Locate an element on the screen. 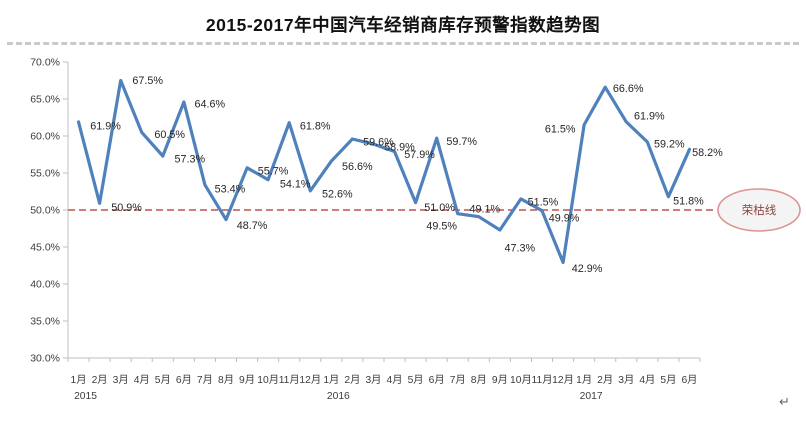  chart-title: 2015-2017年中国汽车经销商库存预警指数趋势图 is located at coordinates (403, 25).